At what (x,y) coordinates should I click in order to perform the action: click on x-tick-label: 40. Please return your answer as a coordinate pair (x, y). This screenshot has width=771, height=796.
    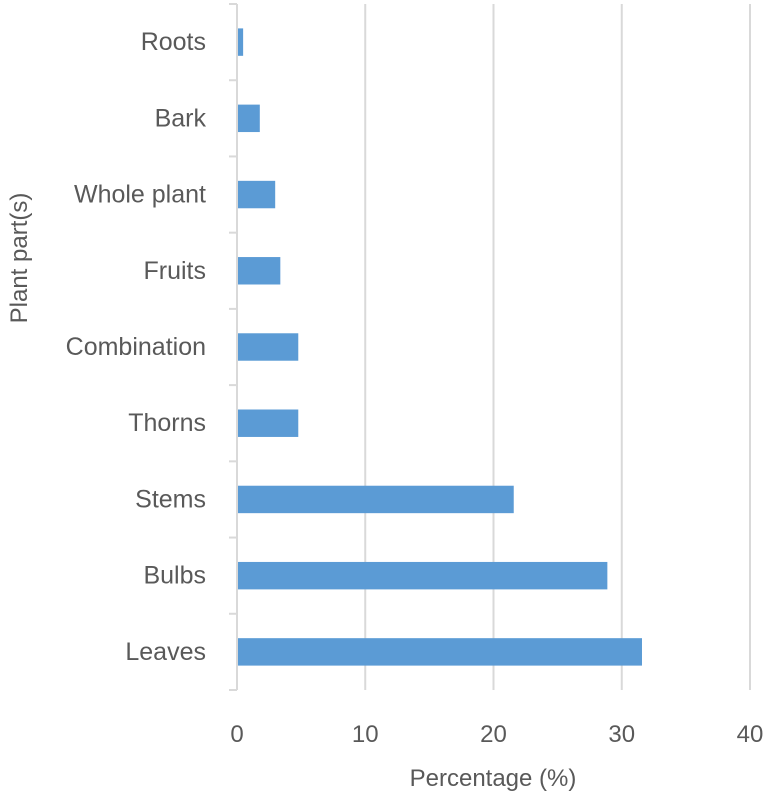
    Looking at the image, I should click on (750, 734).